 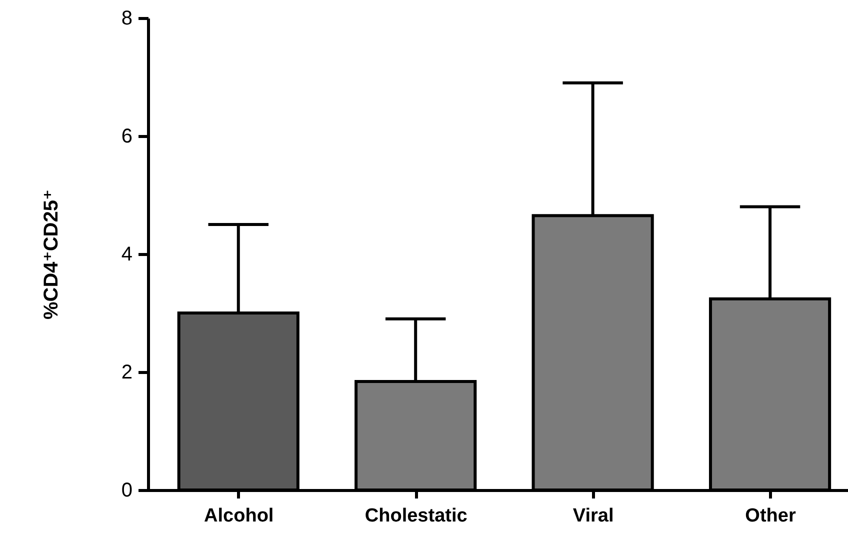 I want to click on y-tick-label: 0, so click(x=126, y=491).